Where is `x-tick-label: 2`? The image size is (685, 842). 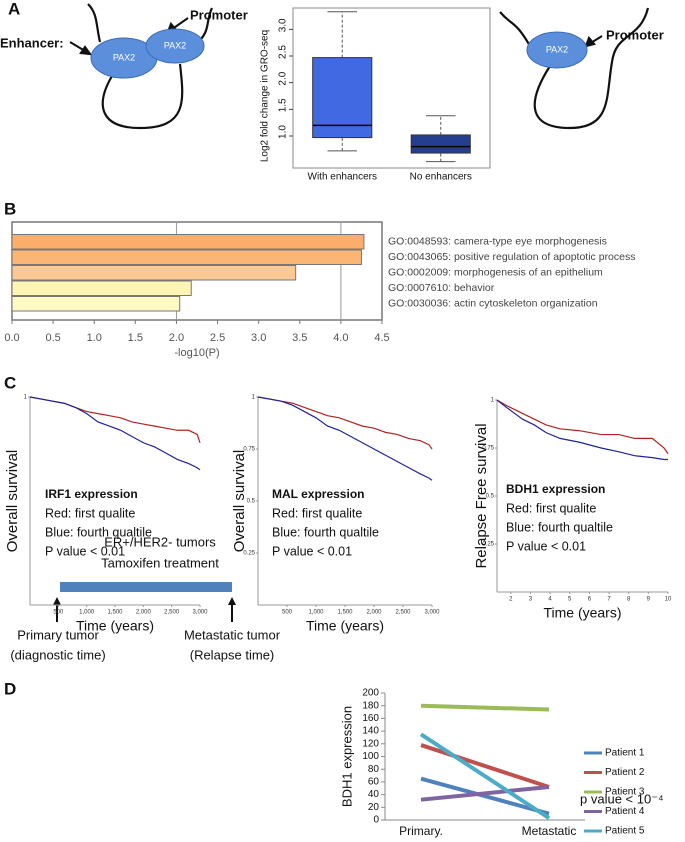 x-tick-label: 2 is located at coordinates (511, 600).